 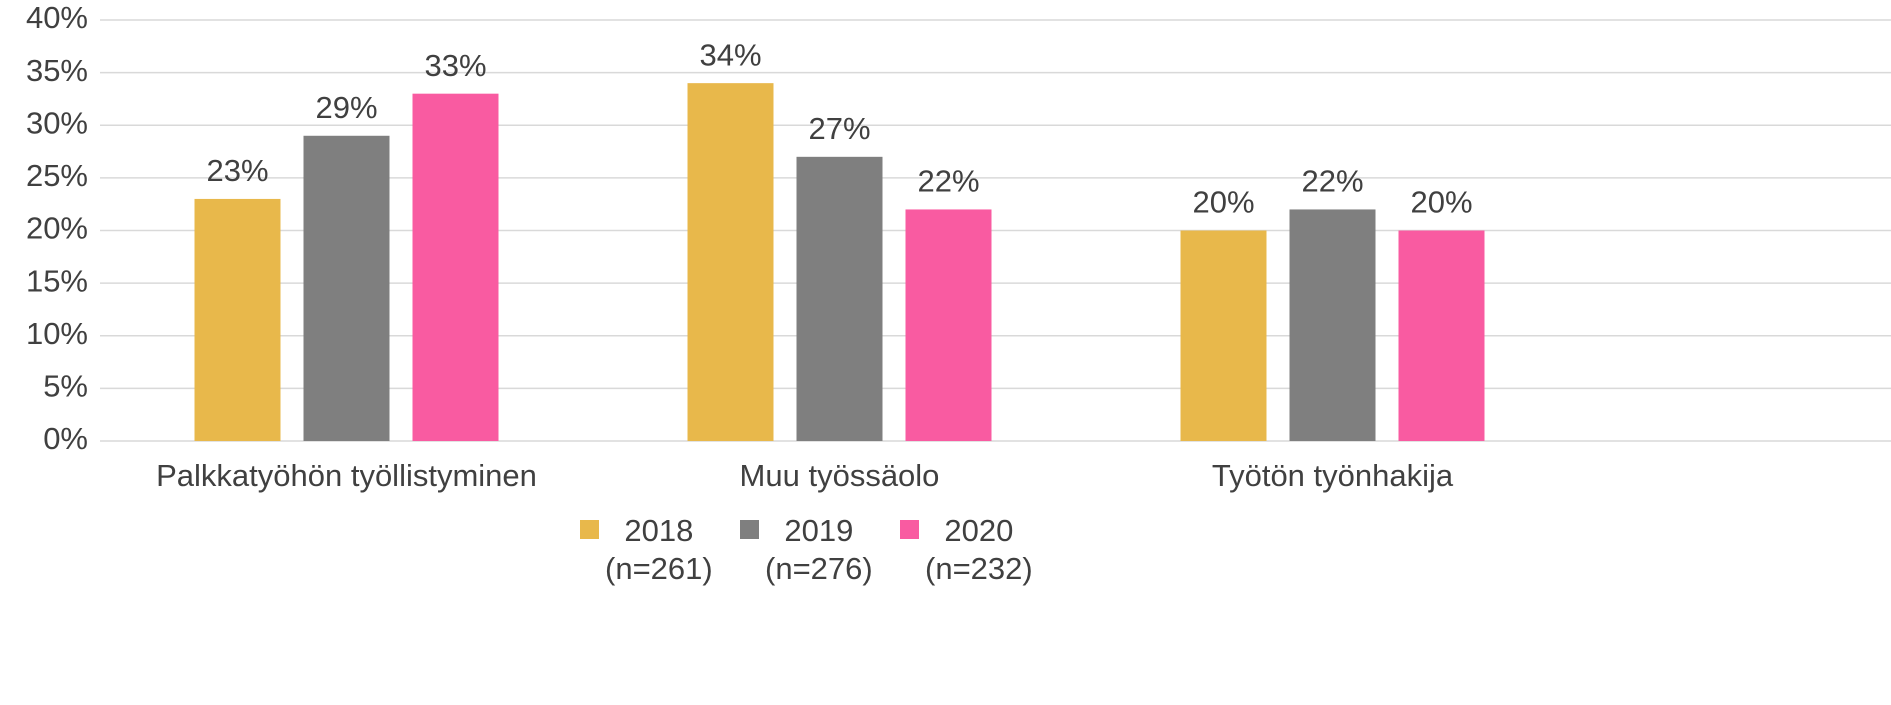 What do you see at coordinates (65, 438) in the screenshot?
I see `y-tick-label: 0%` at bounding box center [65, 438].